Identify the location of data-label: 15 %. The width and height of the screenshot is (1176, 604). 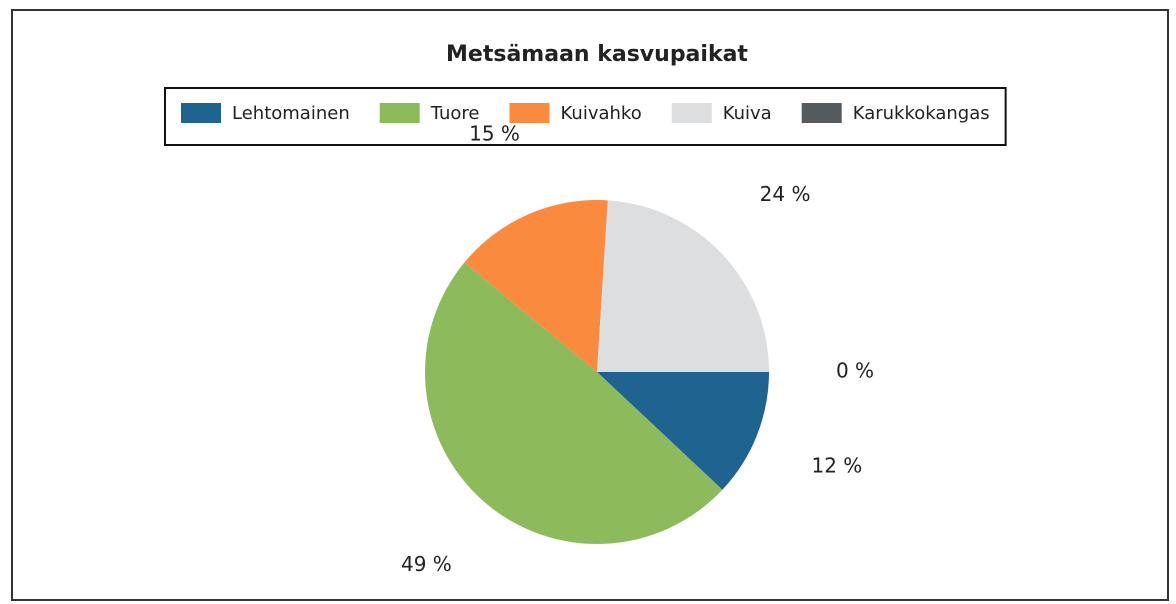
(494, 134).